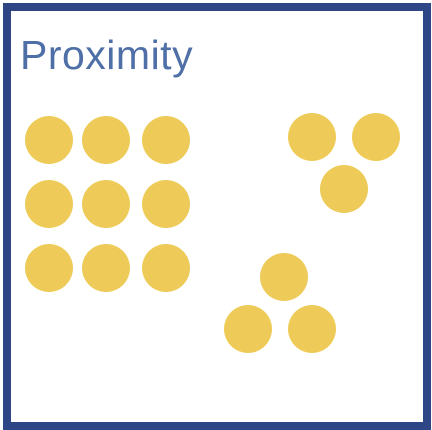 The height and width of the screenshot is (430, 432). Describe the element at coordinates (344, 163) in the screenshot. I see `dot-group-triangle-top-right` at that location.